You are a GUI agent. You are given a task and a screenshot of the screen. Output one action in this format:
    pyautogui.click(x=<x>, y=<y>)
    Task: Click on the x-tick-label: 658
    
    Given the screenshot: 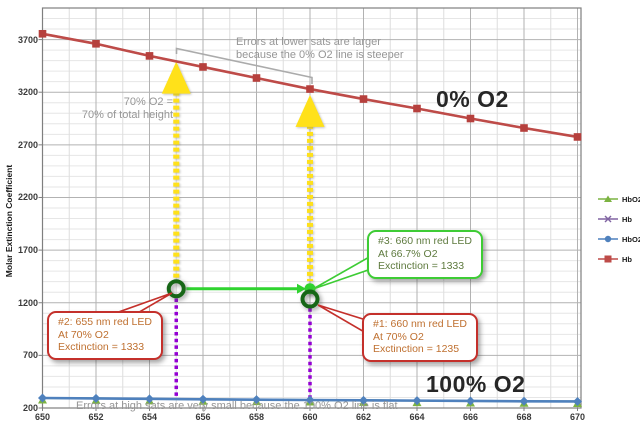 What is the action you would take?
    pyautogui.click(x=256, y=417)
    